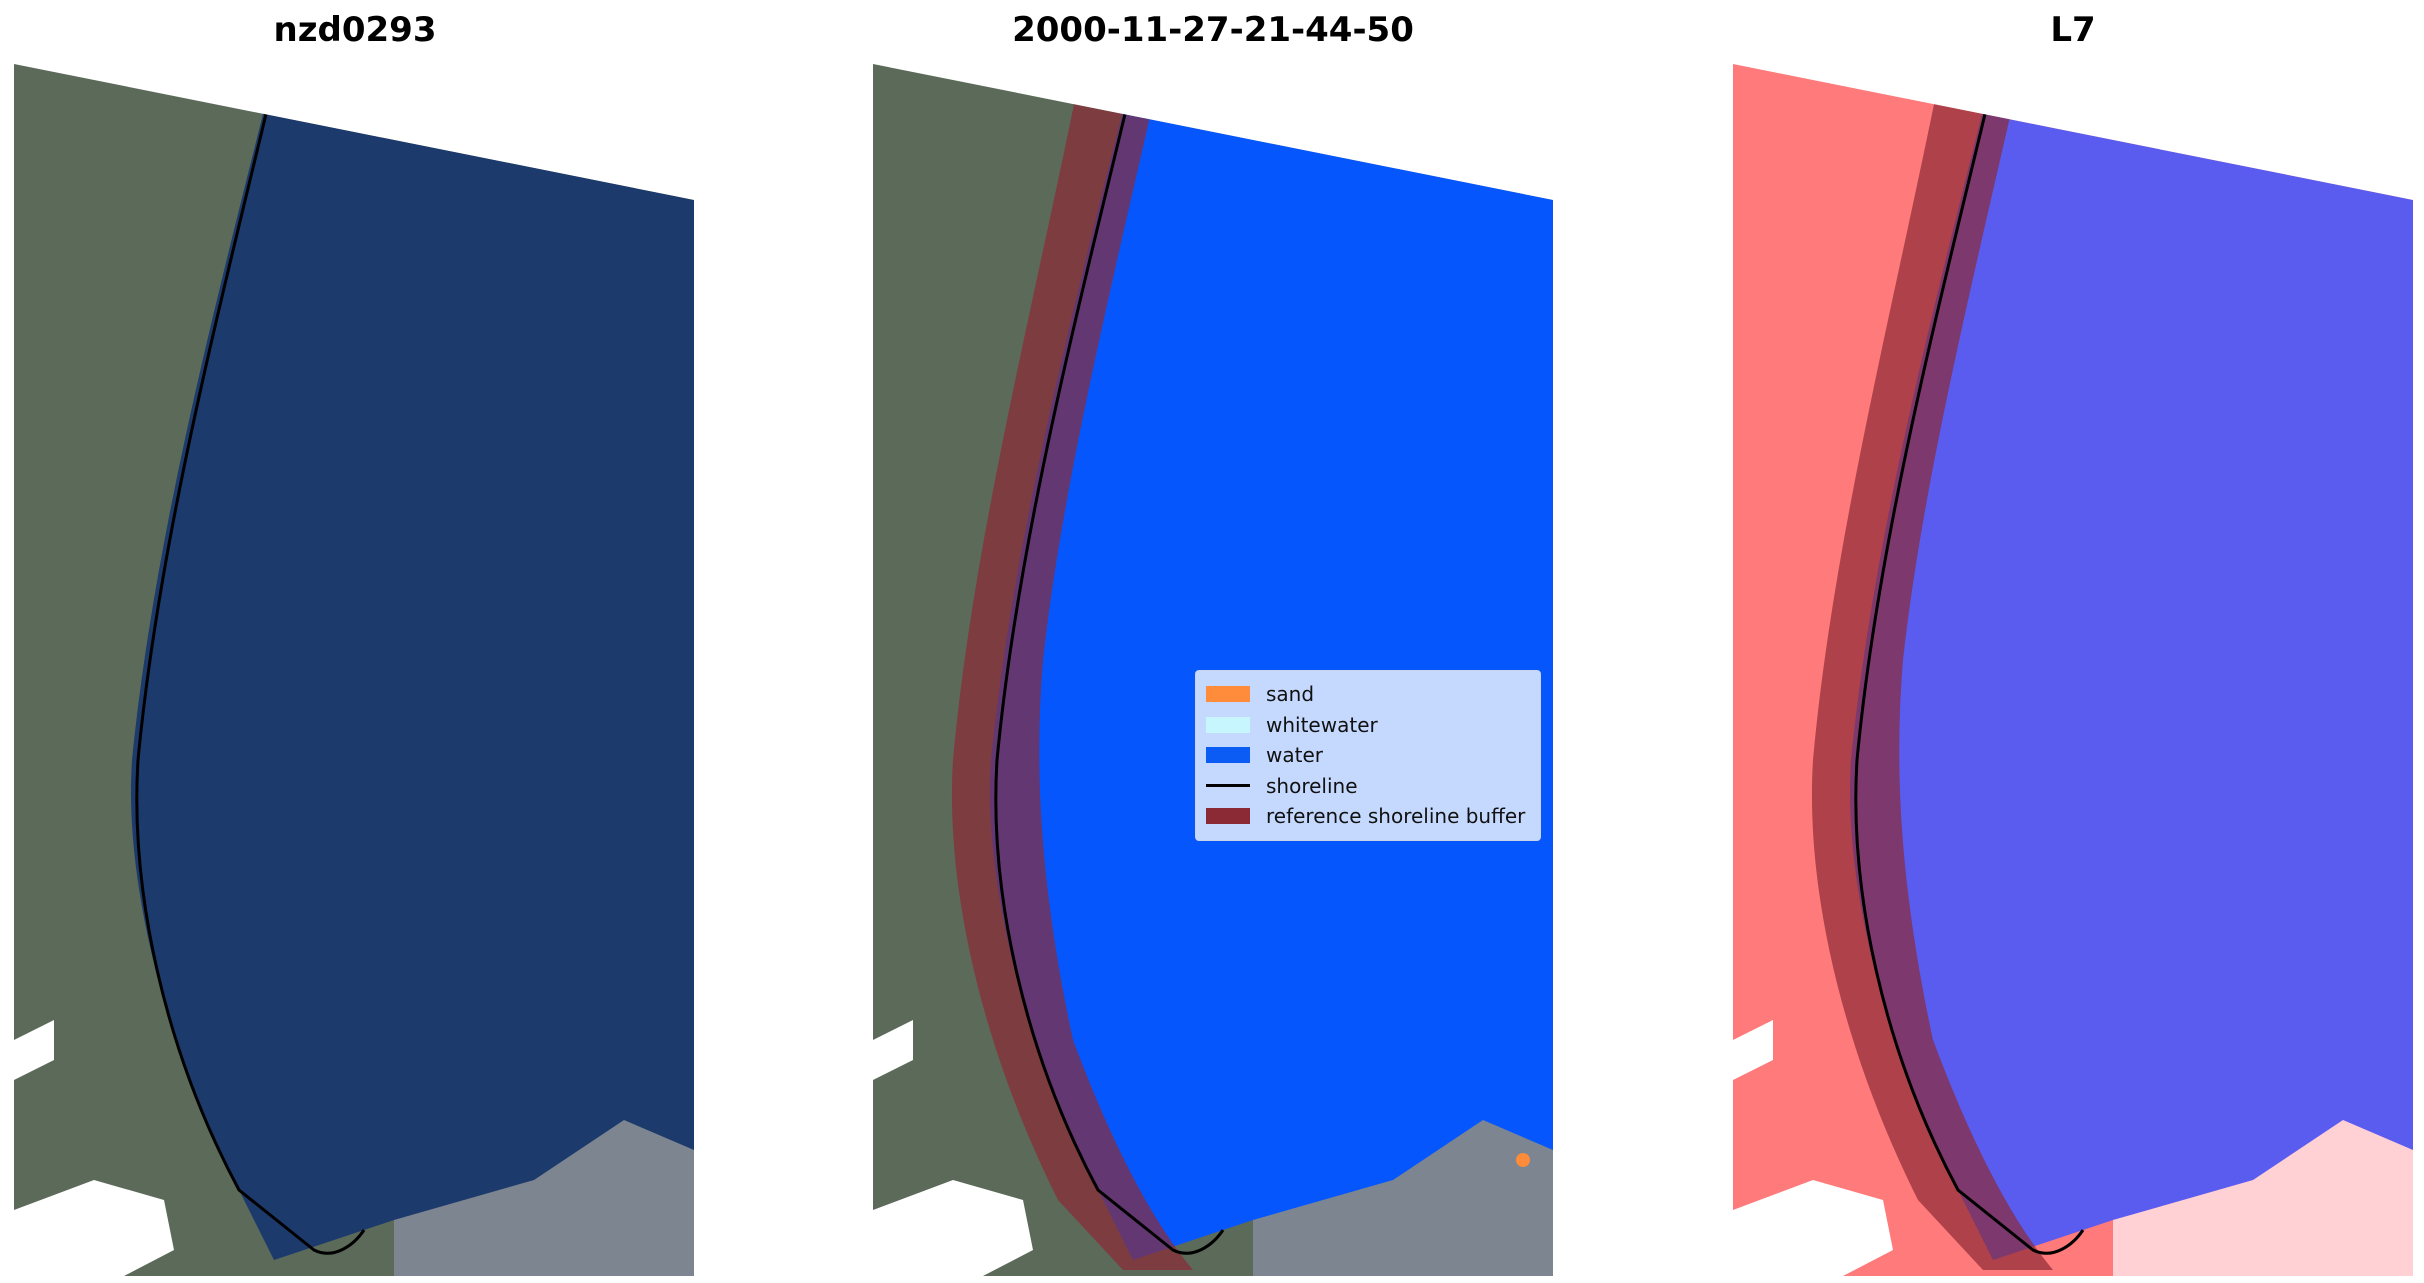 The image size is (2424, 1283). Describe the element at coordinates (1396, 816) in the screenshot. I see `legend-label: reference shoreline buffer` at that location.